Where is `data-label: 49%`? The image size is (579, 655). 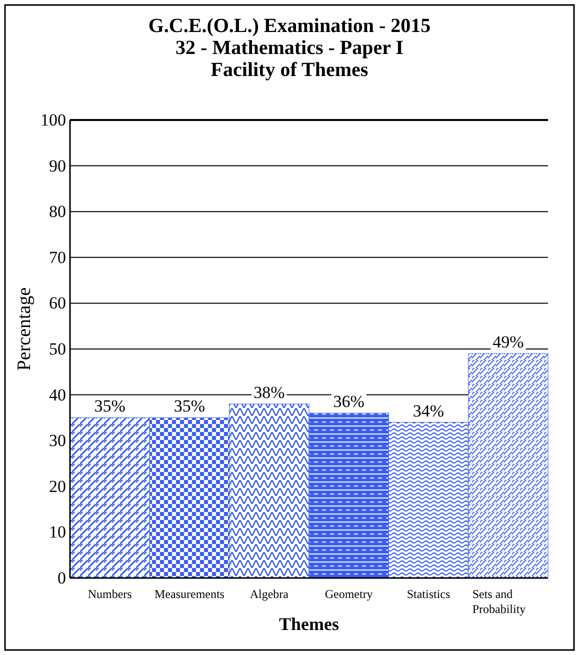
data-label: 49% is located at coordinates (508, 342).